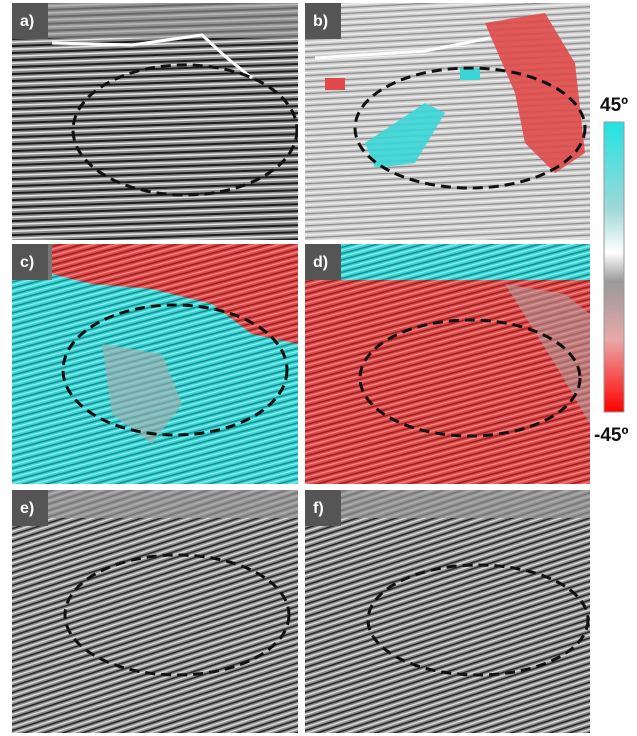 This screenshot has height=736, width=637. Describe the element at coordinates (155, 611) in the screenshot. I see `panel-e: e)` at that location.